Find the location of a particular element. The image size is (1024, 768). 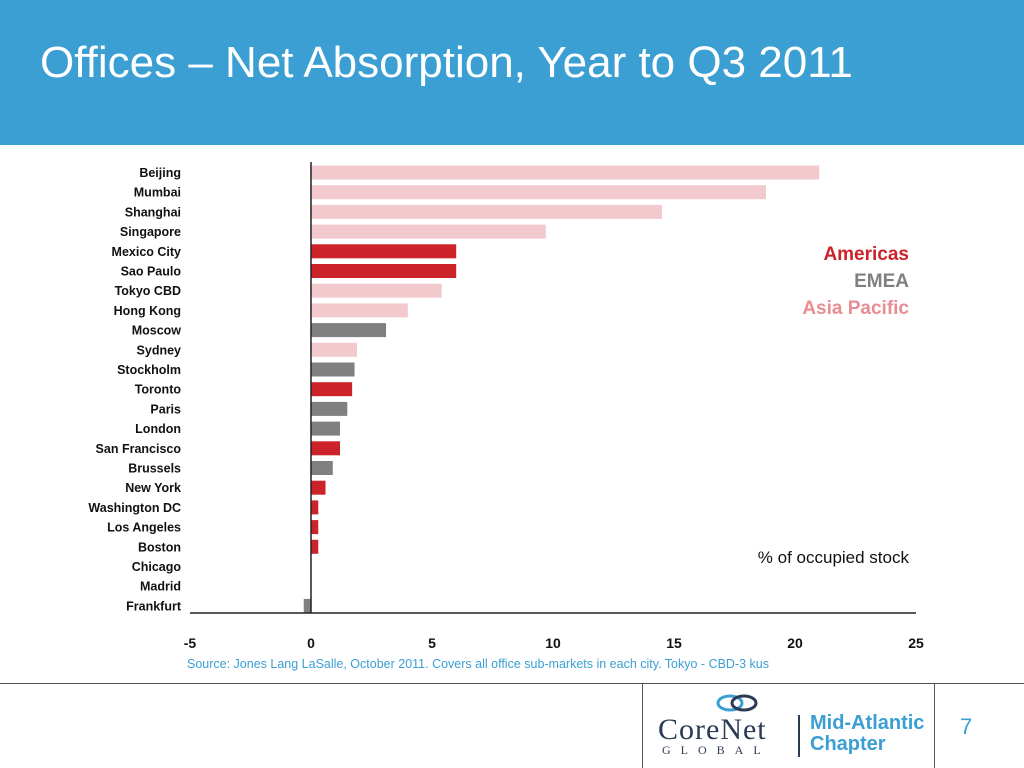

bar-new-york is located at coordinates (318, 487).